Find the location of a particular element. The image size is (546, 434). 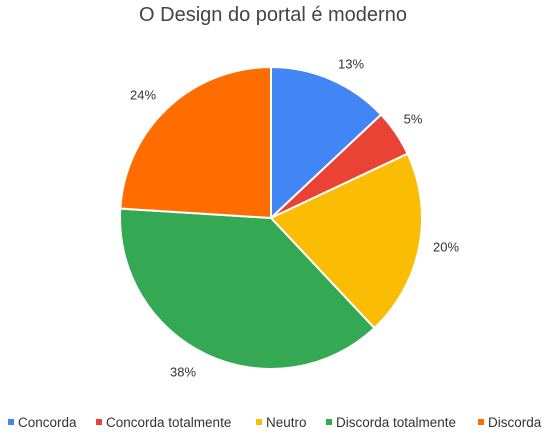

legend-item-concorda-totalmente: Concorda totalmente is located at coordinates (163, 422).